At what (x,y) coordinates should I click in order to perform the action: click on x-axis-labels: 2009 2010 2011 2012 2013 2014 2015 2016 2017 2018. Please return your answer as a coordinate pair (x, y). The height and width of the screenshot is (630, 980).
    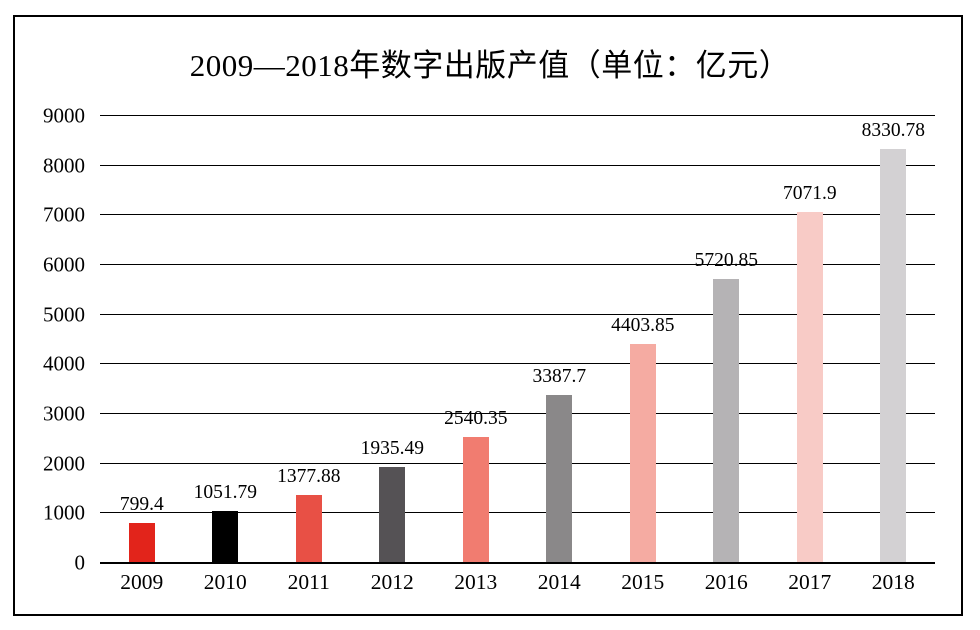
    Looking at the image, I should click on (517, 586).